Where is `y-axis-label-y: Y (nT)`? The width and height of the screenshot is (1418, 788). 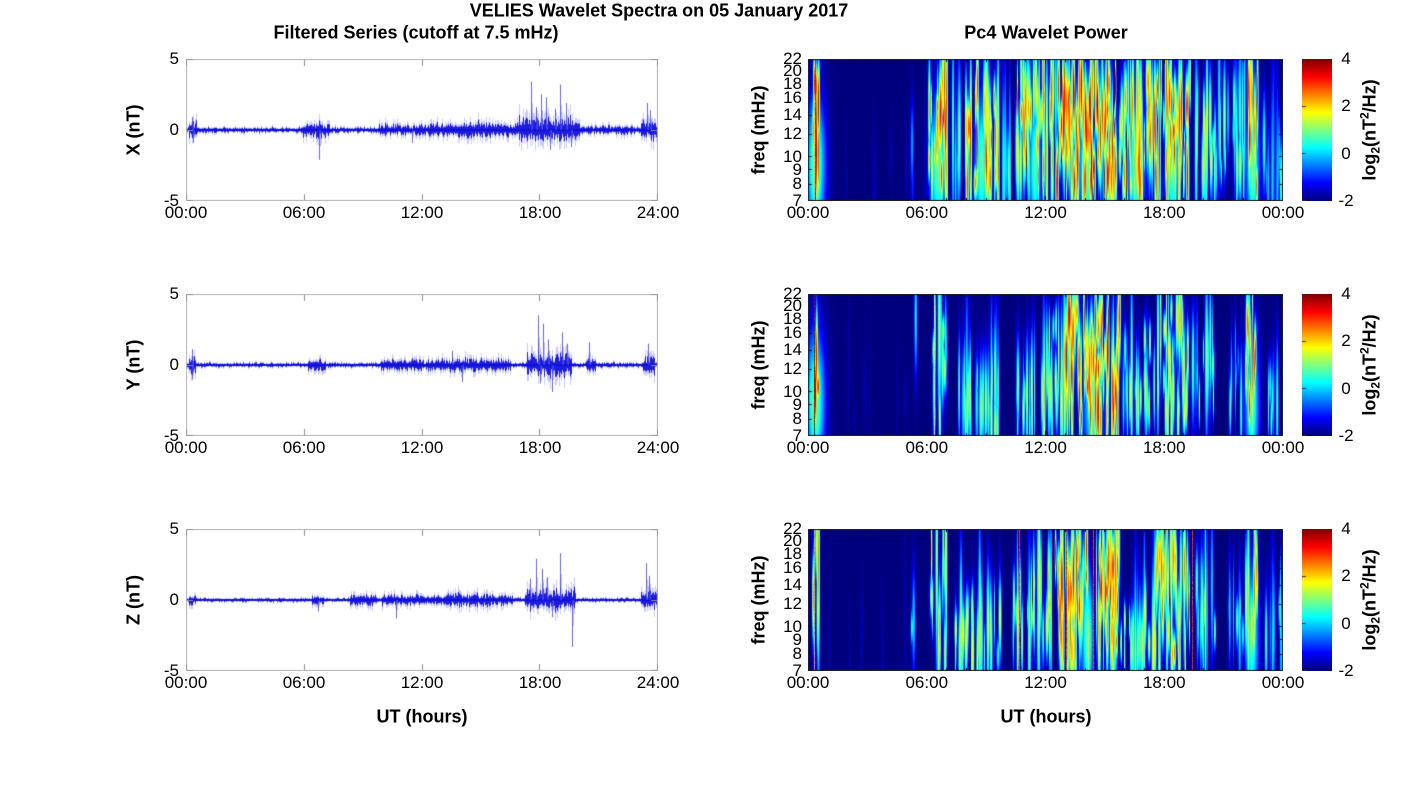 y-axis-label-y: Y (nT) is located at coordinates (133, 365).